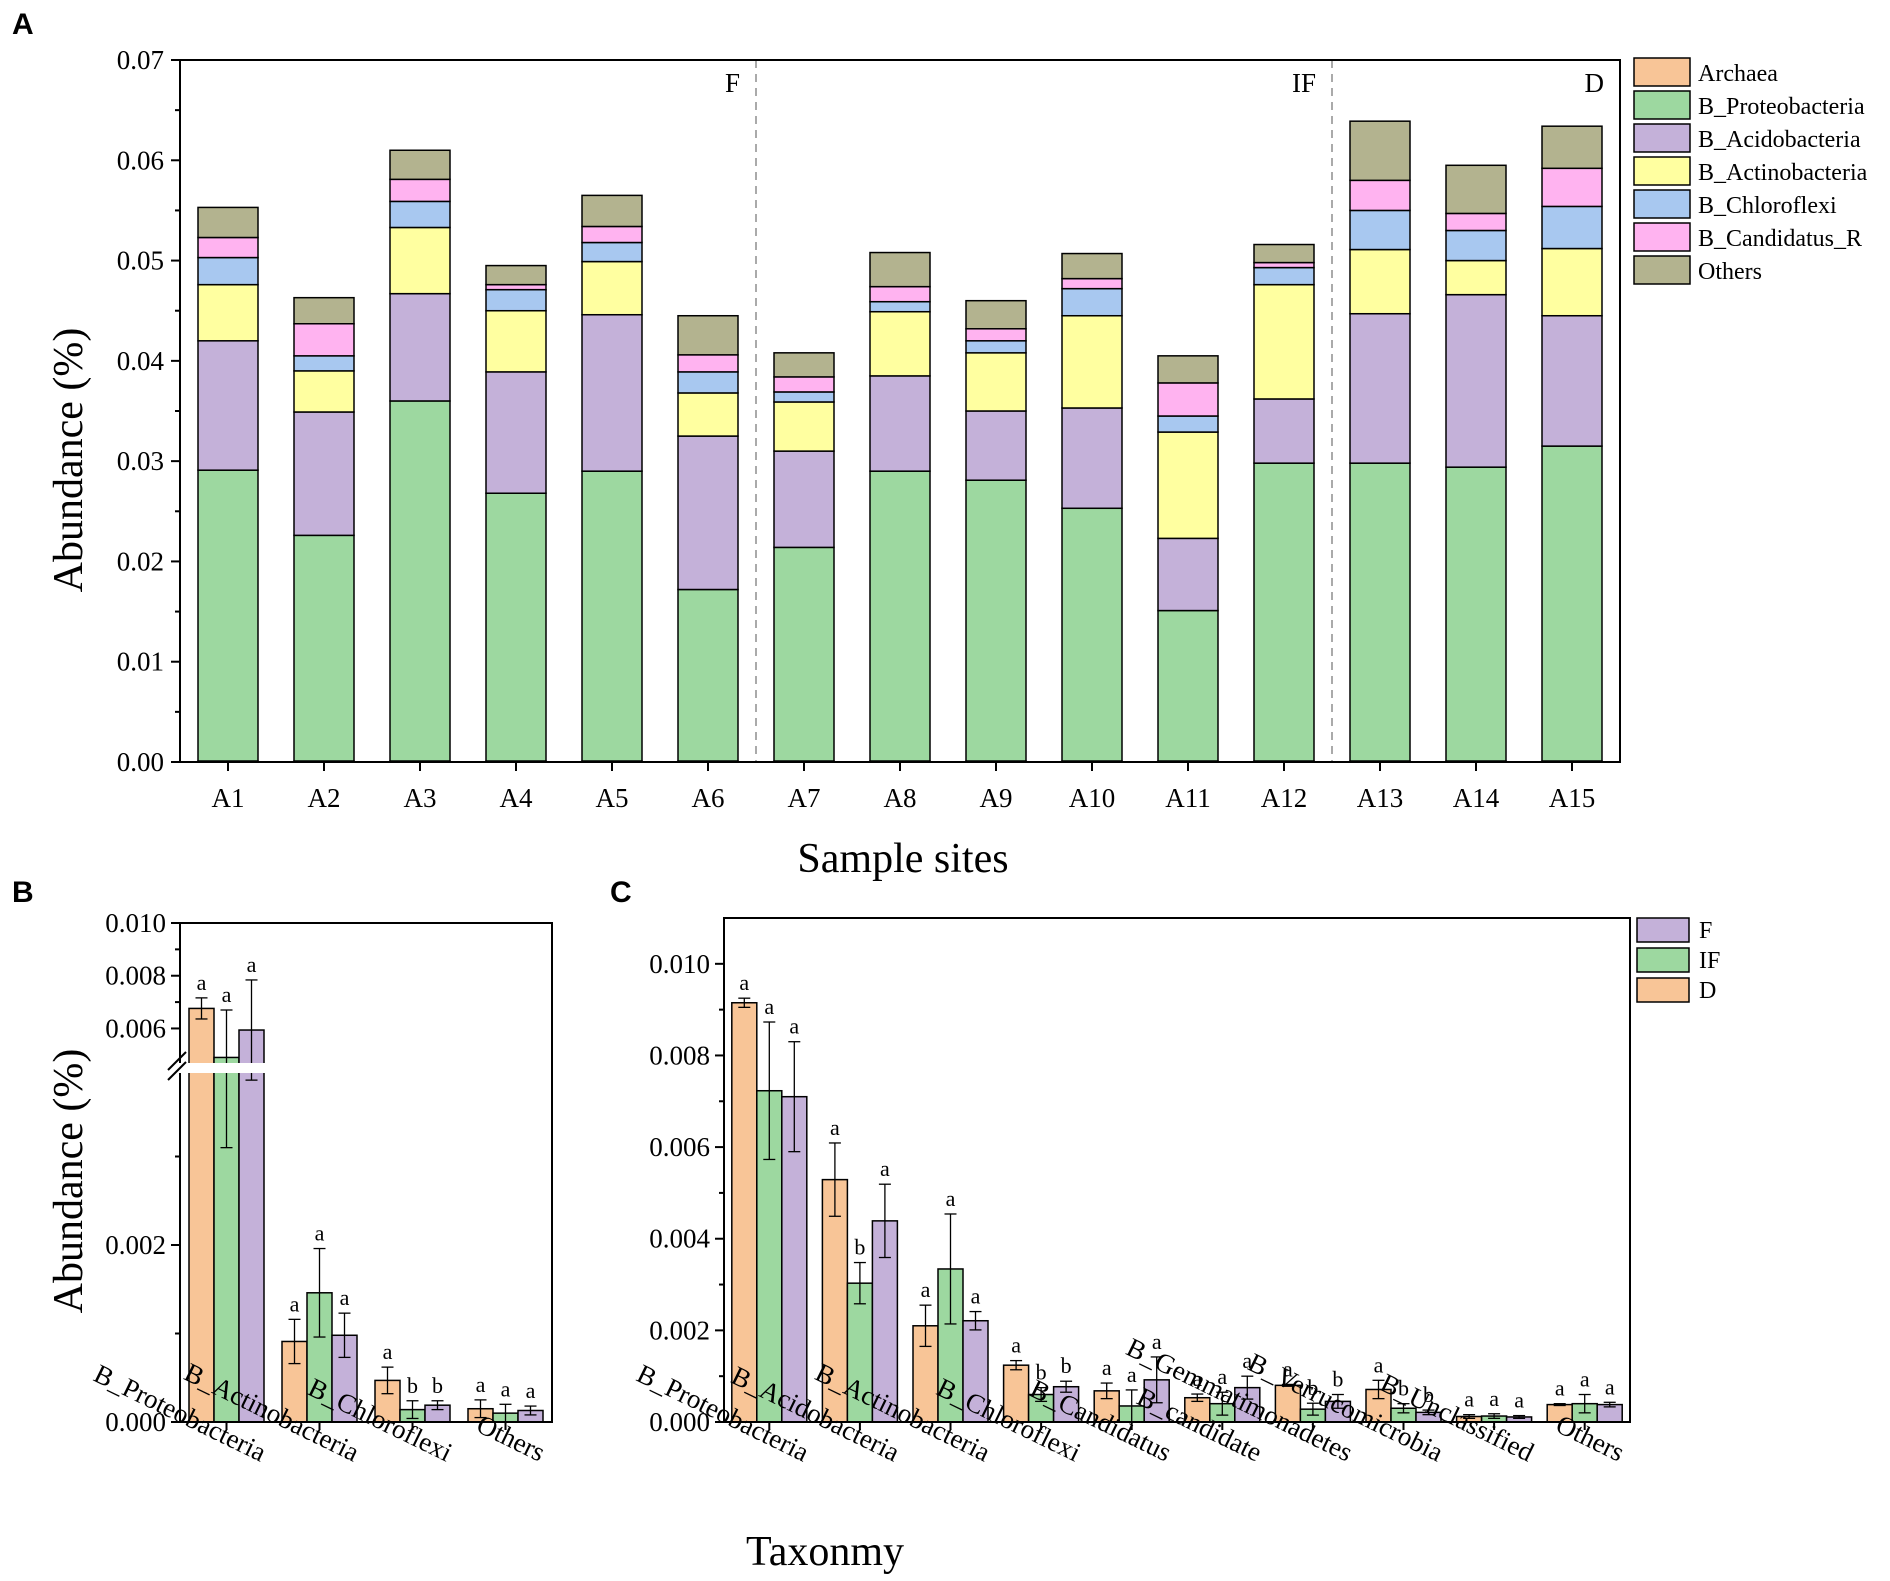 The height and width of the screenshot is (1581, 1890). I want to click on y-tick-label: 0.07, so click(140, 60).